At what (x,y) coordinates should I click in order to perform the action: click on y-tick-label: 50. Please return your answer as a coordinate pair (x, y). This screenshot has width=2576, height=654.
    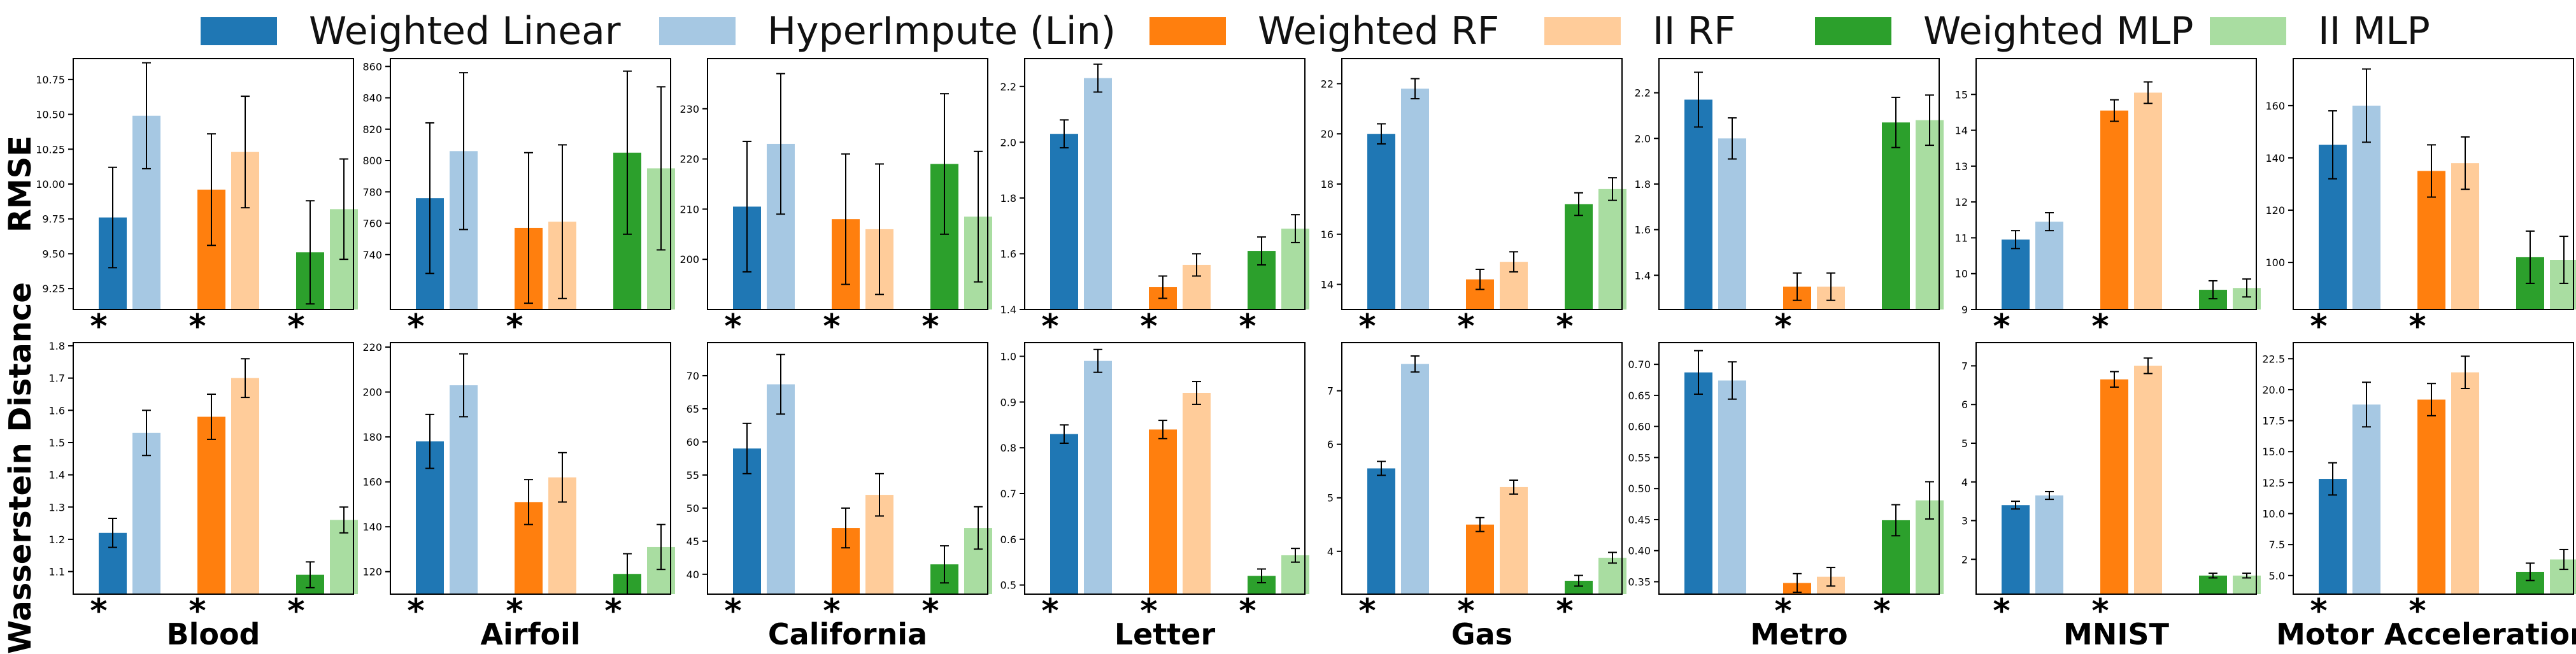
    Looking at the image, I should click on (693, 508).